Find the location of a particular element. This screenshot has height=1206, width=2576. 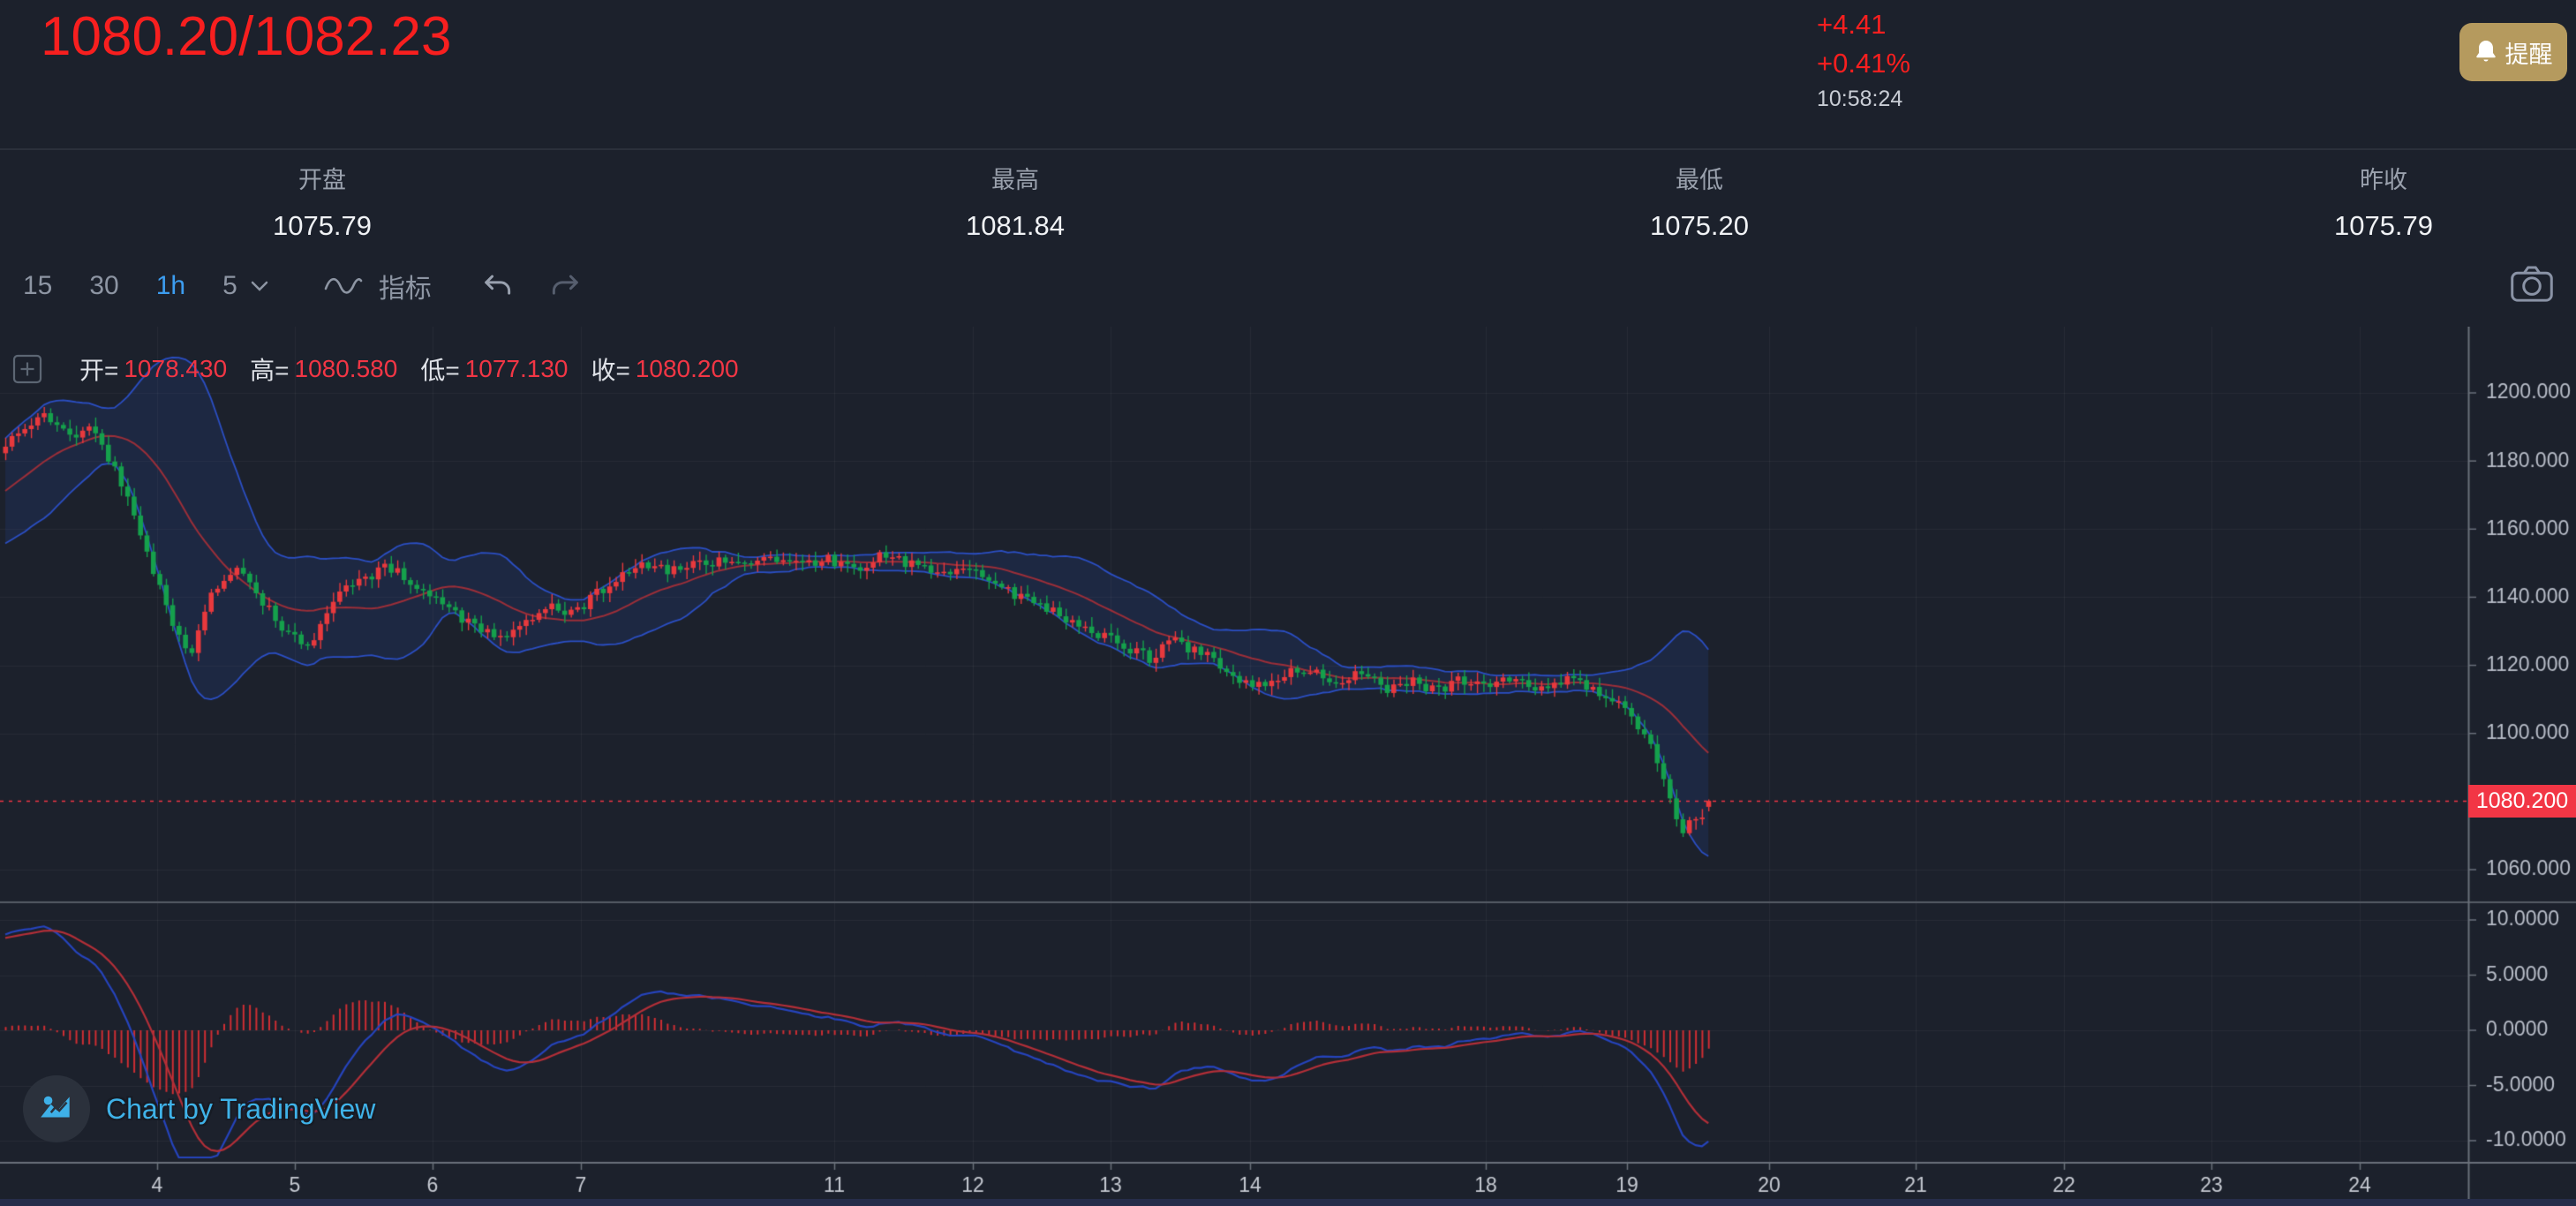

legend-high-label: 高= is located at coordinates (270, 371).